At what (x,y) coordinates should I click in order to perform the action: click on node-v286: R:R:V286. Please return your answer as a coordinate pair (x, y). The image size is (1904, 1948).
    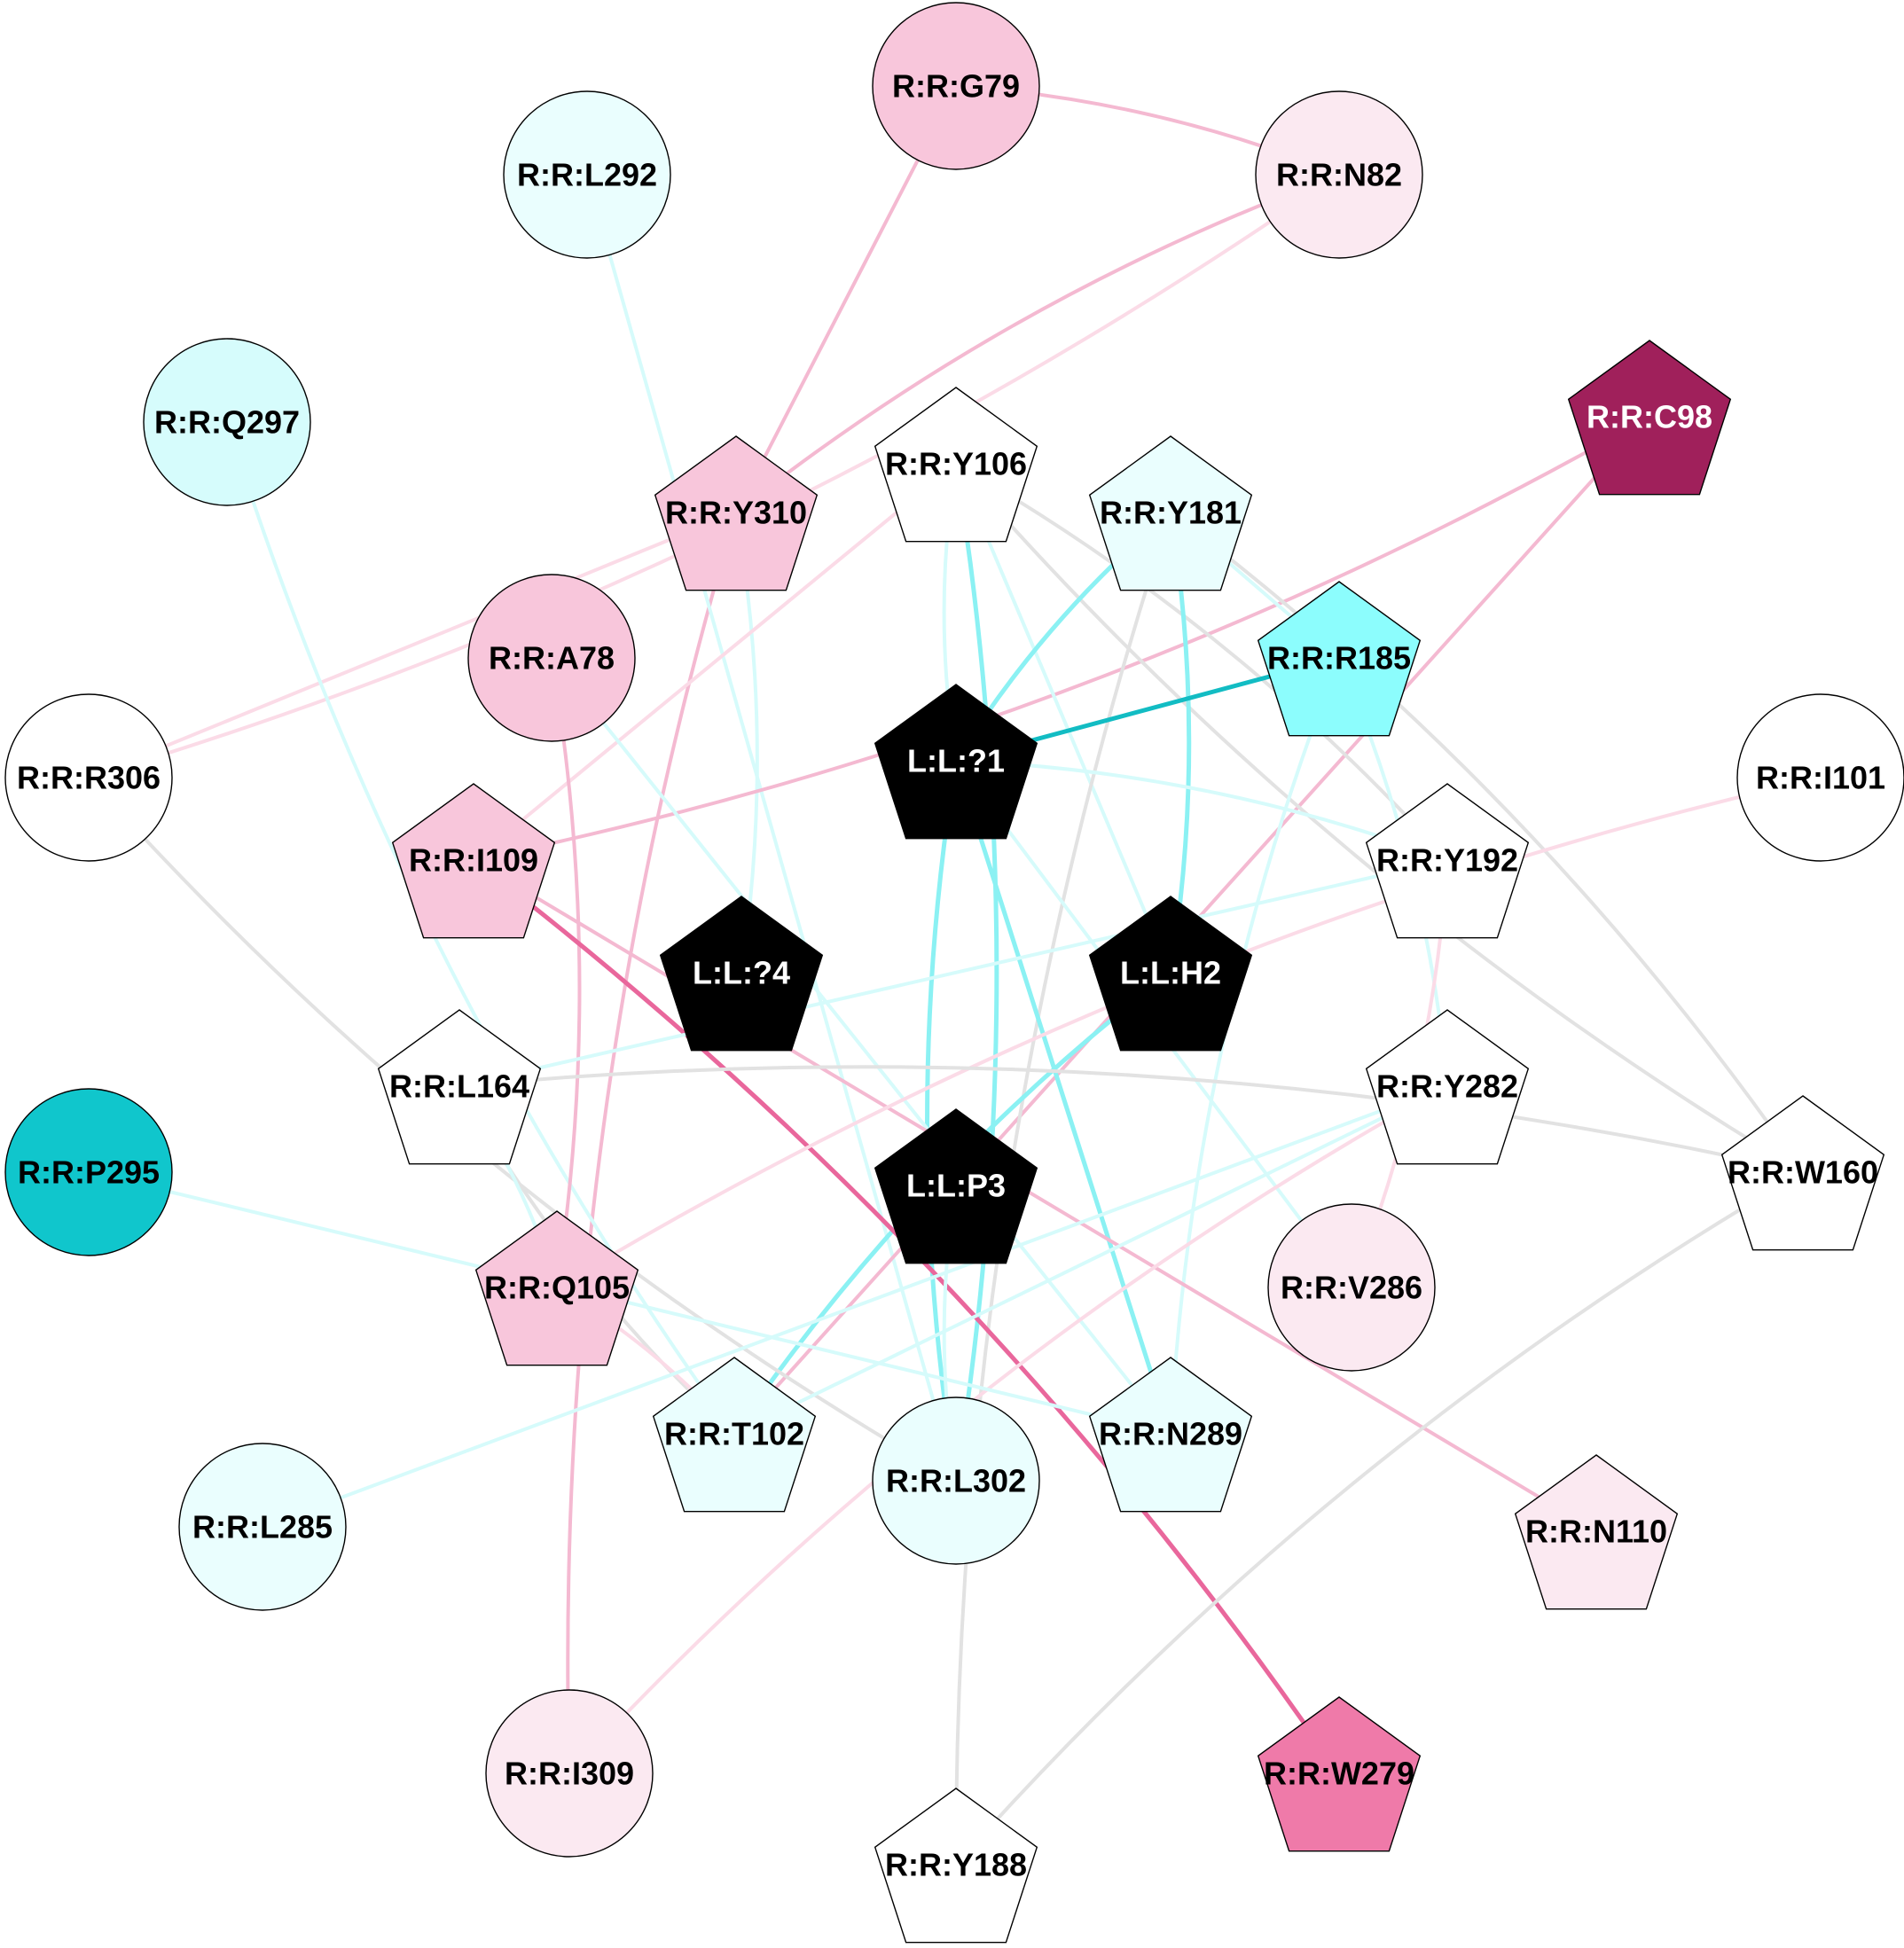
    Looking at the image, I should click on (1351, 1287).